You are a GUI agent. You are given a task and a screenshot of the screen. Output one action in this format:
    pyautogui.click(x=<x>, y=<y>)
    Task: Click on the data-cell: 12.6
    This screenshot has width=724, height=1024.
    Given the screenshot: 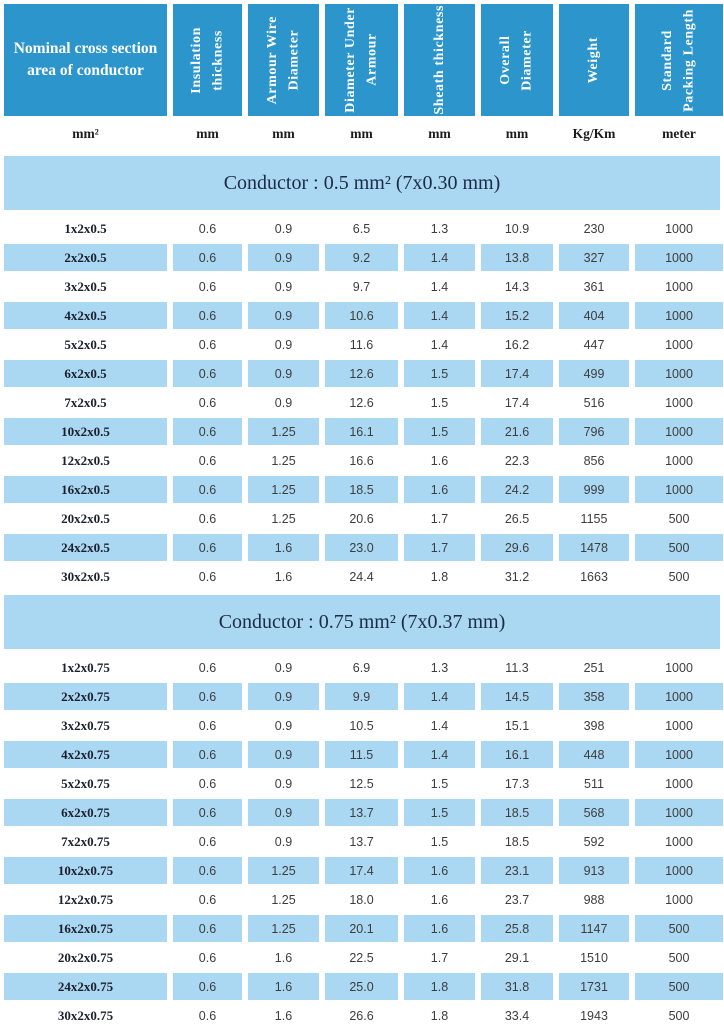 What is the action you would take?
    pyautogui.click(x=361, y=402)
    